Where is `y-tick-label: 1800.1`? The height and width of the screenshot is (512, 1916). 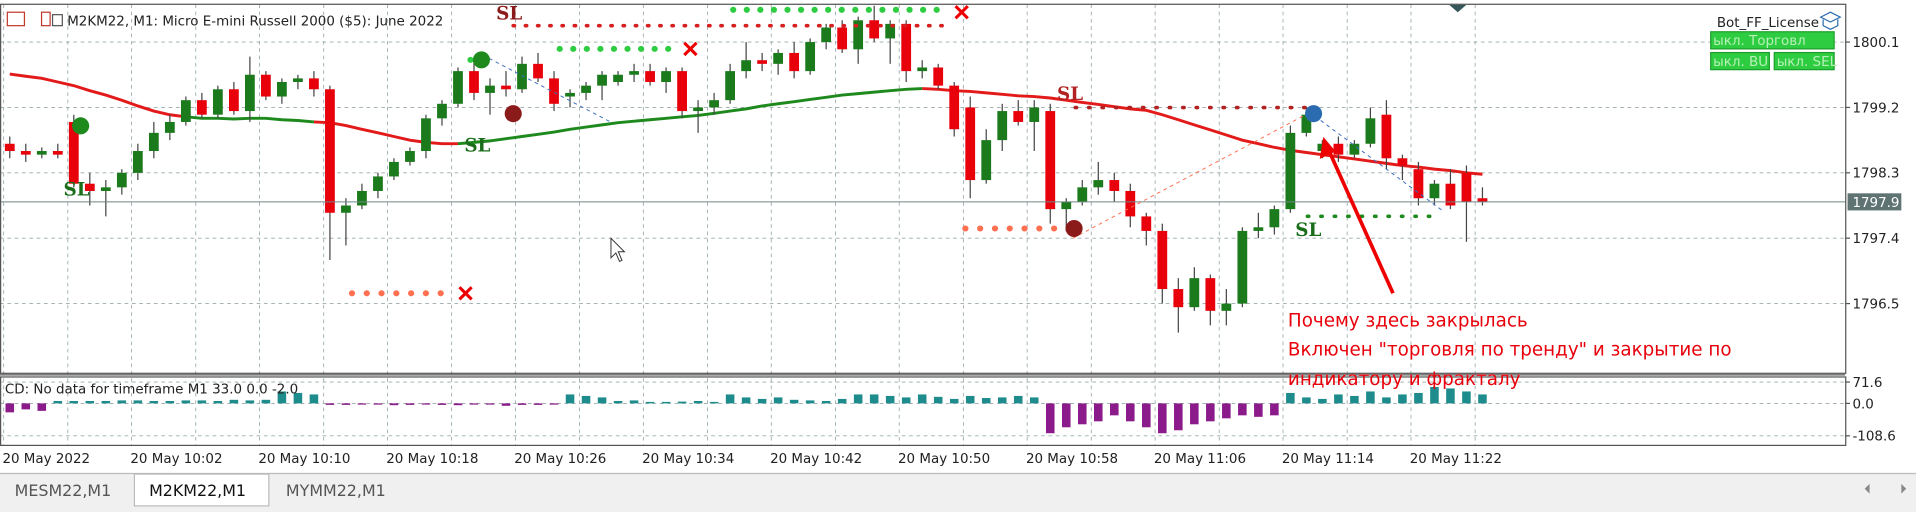 y-tick-label: 1800.1 is located at coordinates (1875, 43).